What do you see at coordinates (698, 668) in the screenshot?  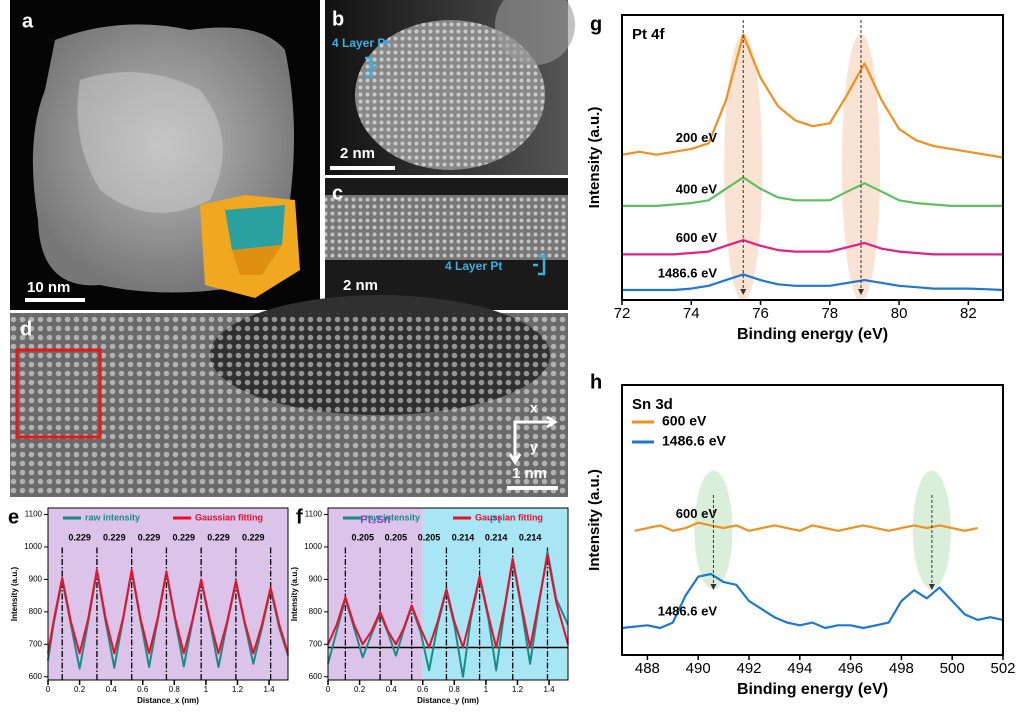 I see `x-tick-label: 490` at bounding box center [698, 668].